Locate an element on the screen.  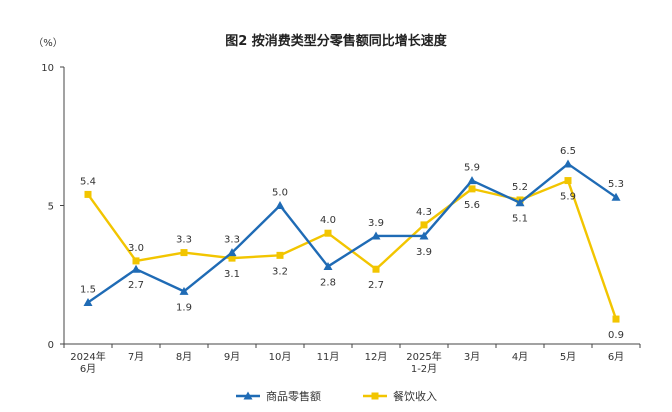
data-label: 3.1 is located at coordinates (232, 274).